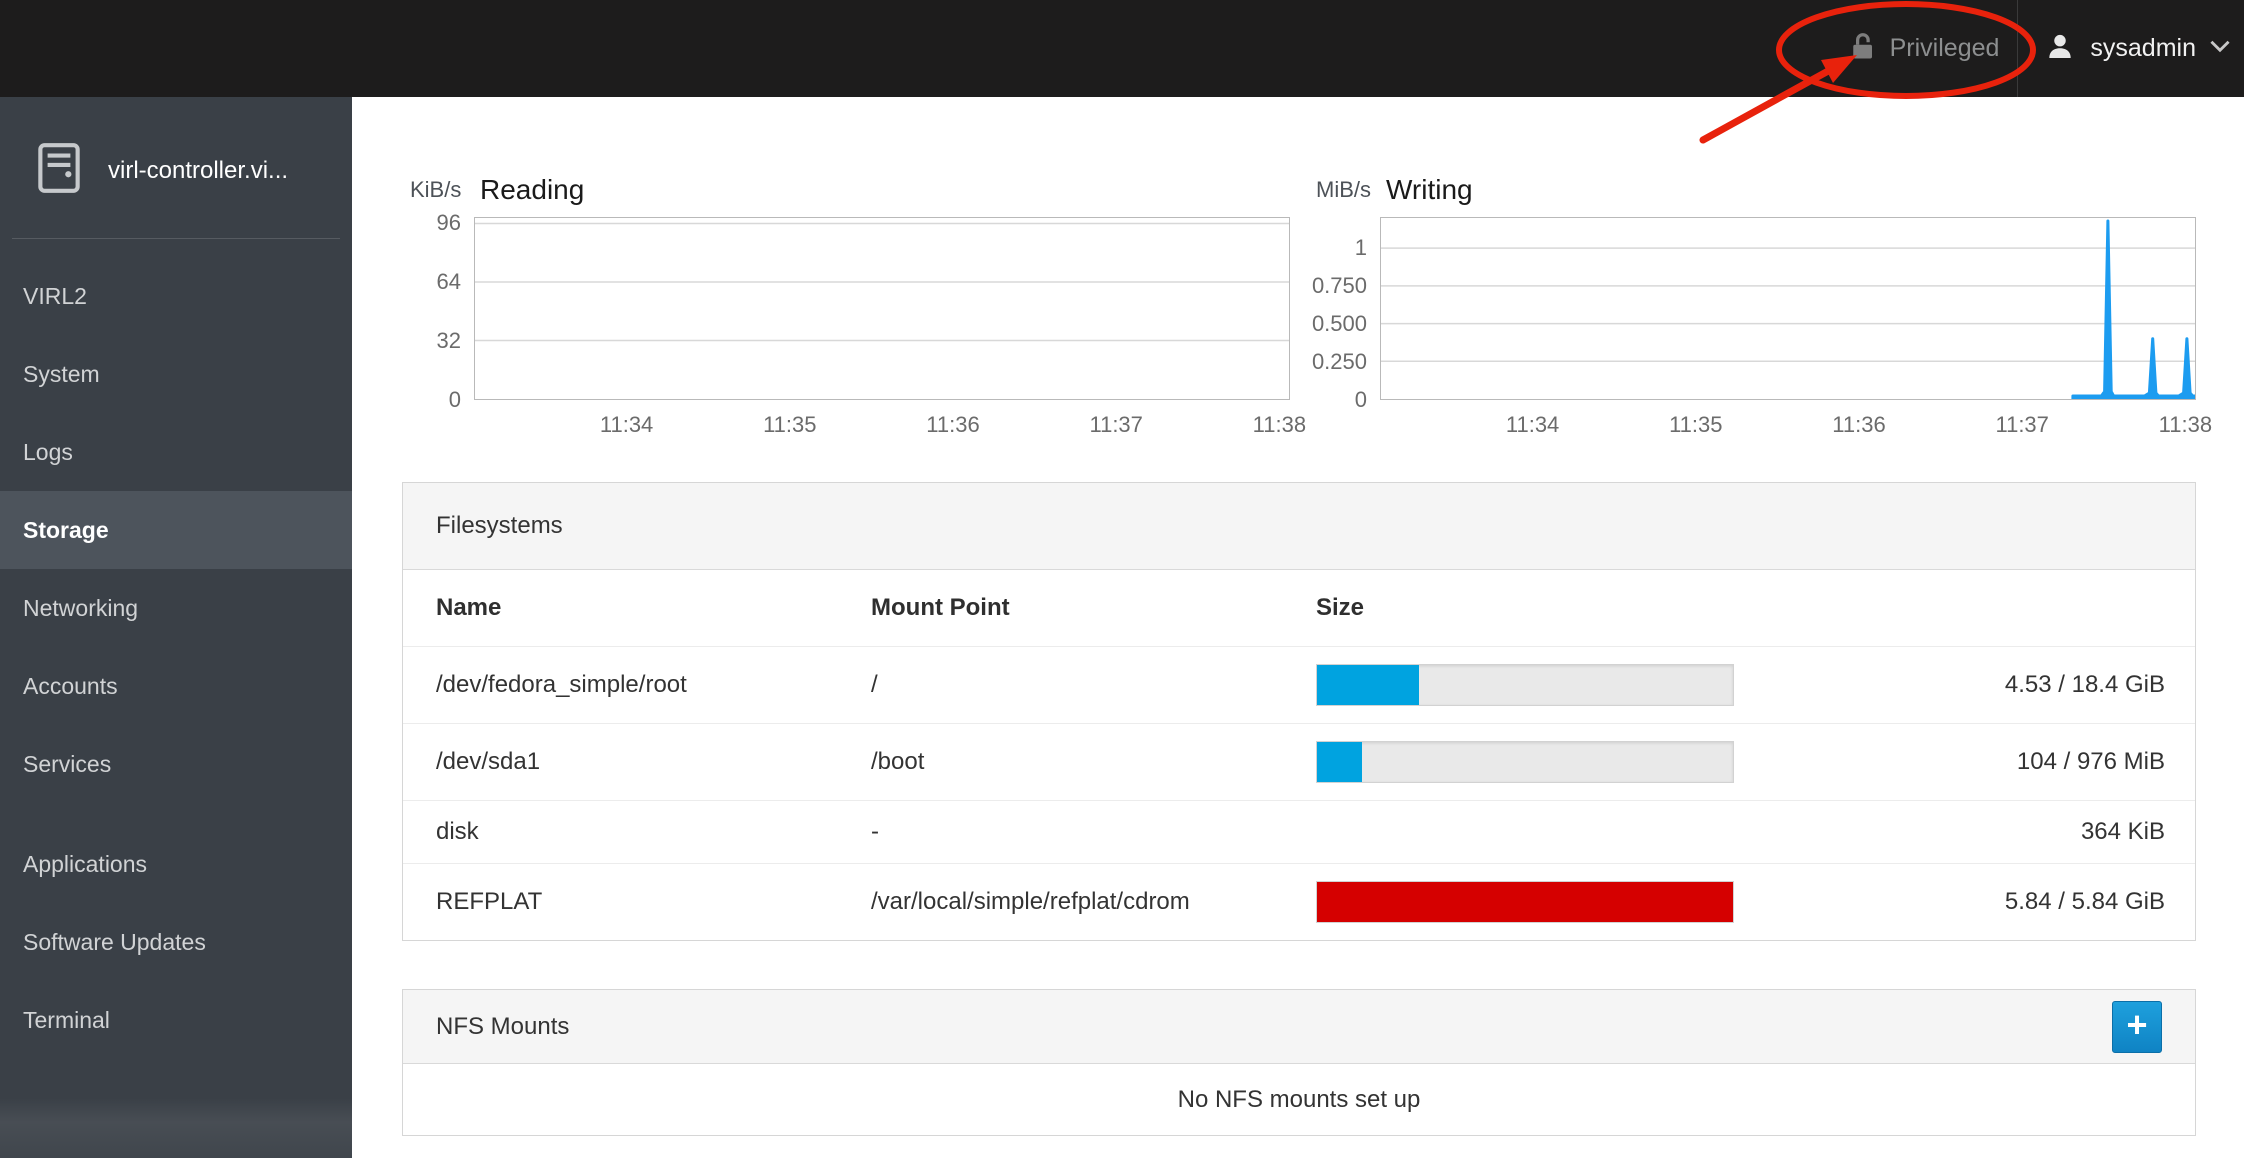 Image resolution: width=2244 pixels, height=1158 pixels. What do you see at coordinates (1862, 48) in the screenshot?
I see `unlock-icon` at bounding box center [1862, 48].